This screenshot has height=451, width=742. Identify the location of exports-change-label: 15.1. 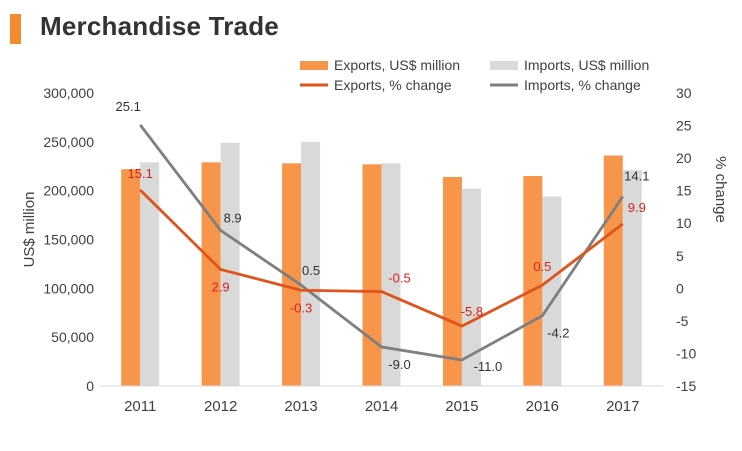
(140, 173).